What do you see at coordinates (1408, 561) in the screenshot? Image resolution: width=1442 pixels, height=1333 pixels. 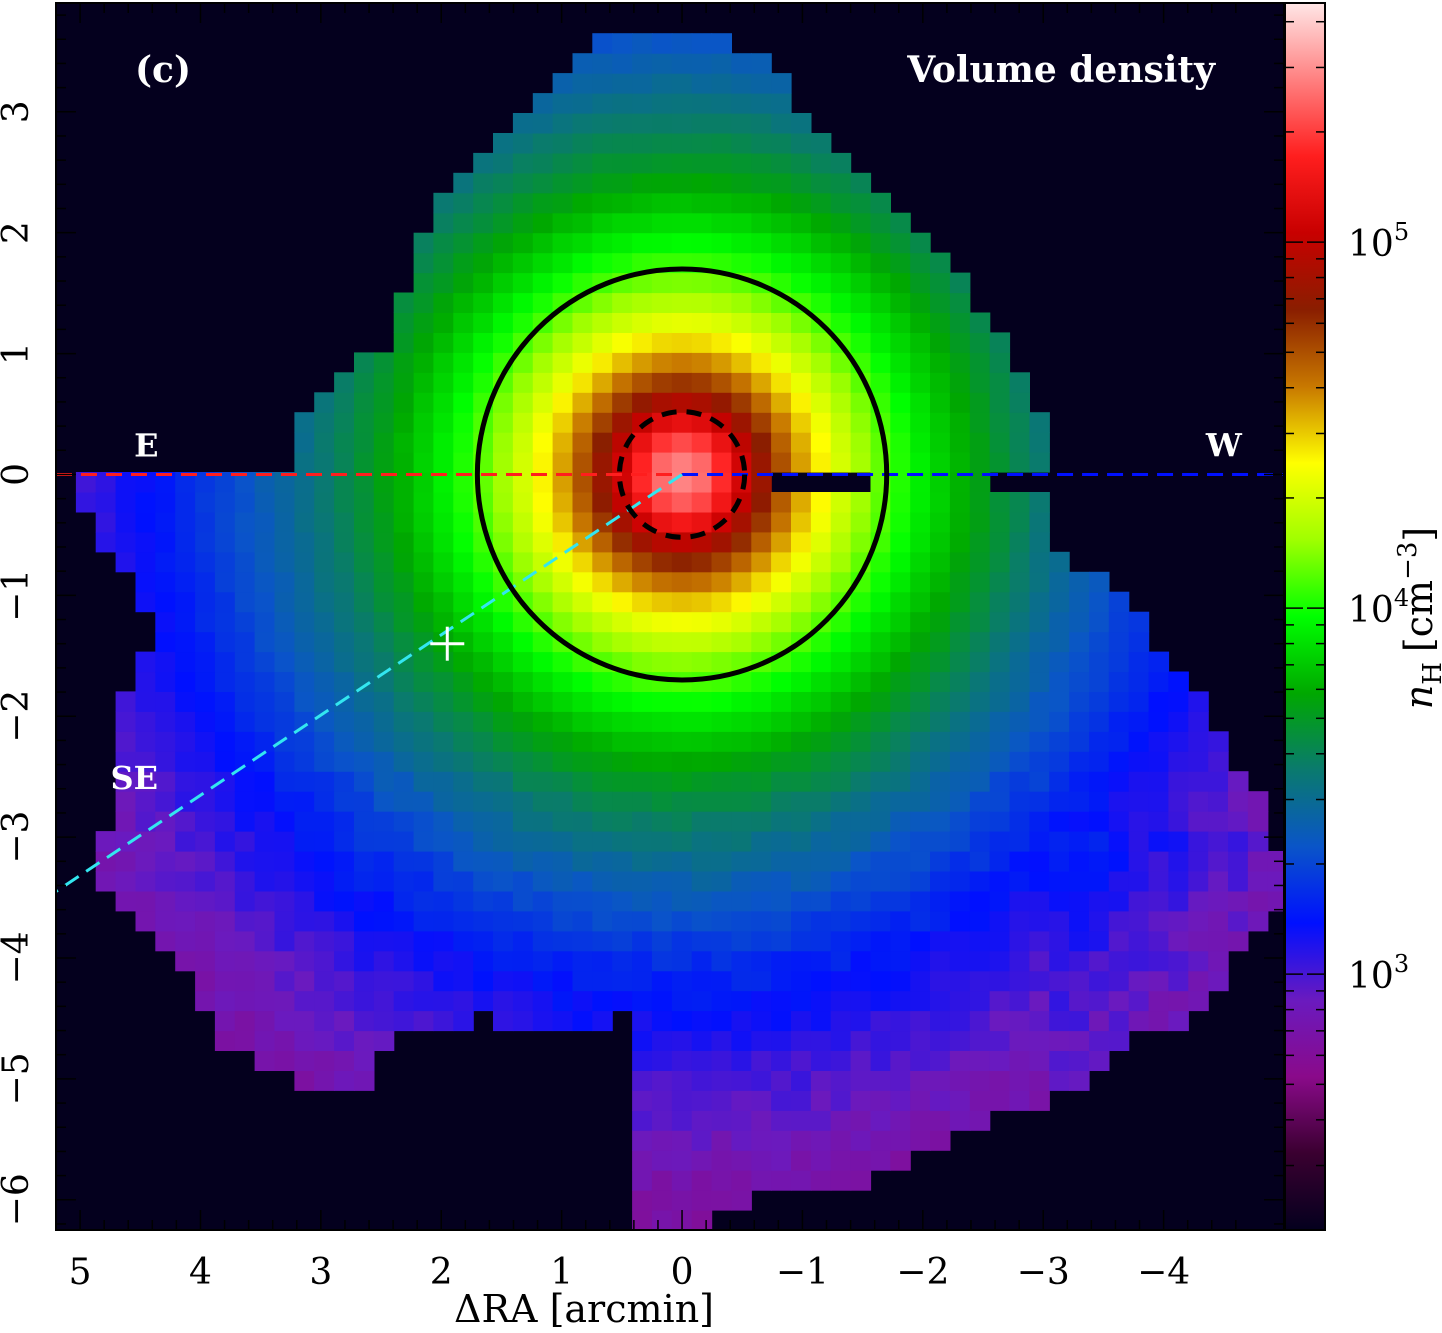 I see `colorbar-label-exp: −3` at bounding box center [1408, 561].